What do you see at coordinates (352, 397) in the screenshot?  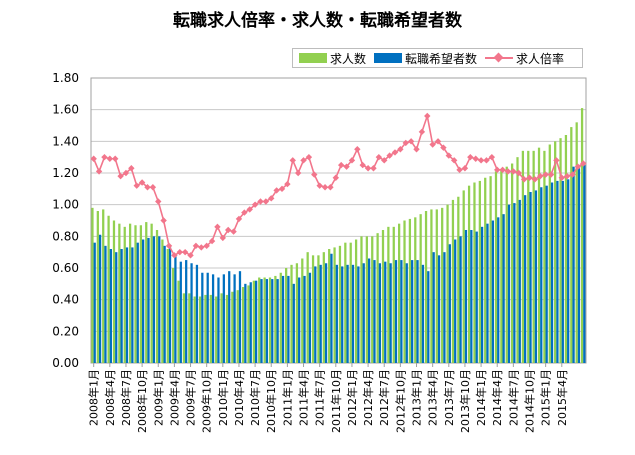 I see `x-tick-label: 2012年1月` at bounding box center [352, 397].